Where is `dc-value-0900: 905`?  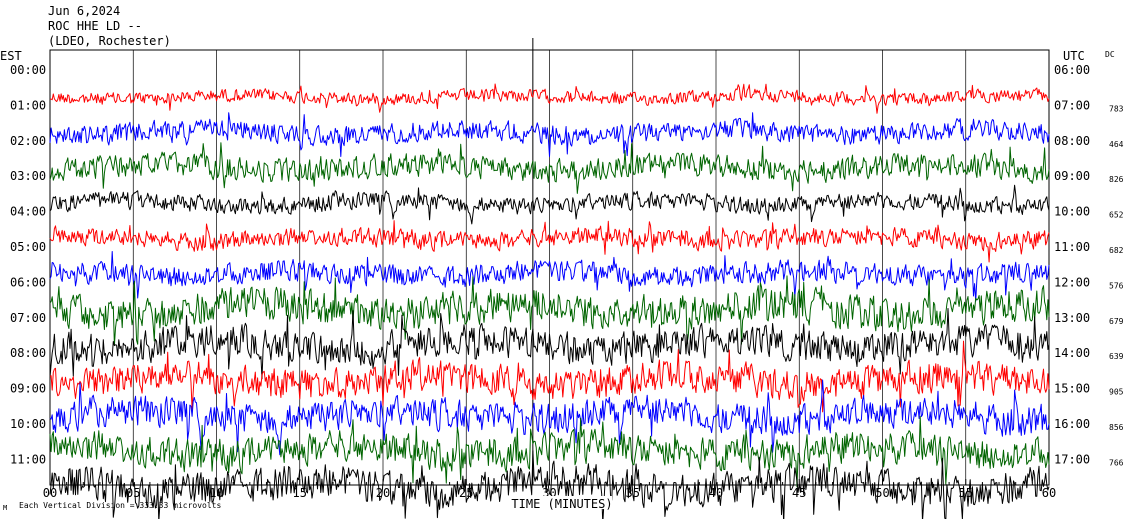 dc-value-0900: 905 is located at coordinates (1116, 392).